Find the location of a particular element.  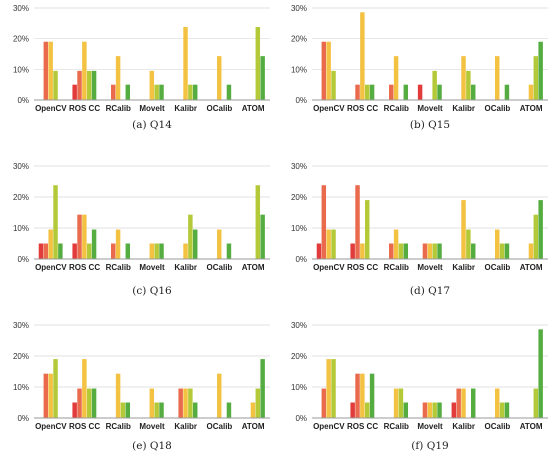

panel-caption: (f) Q19 is located at coordinates (429, 446).